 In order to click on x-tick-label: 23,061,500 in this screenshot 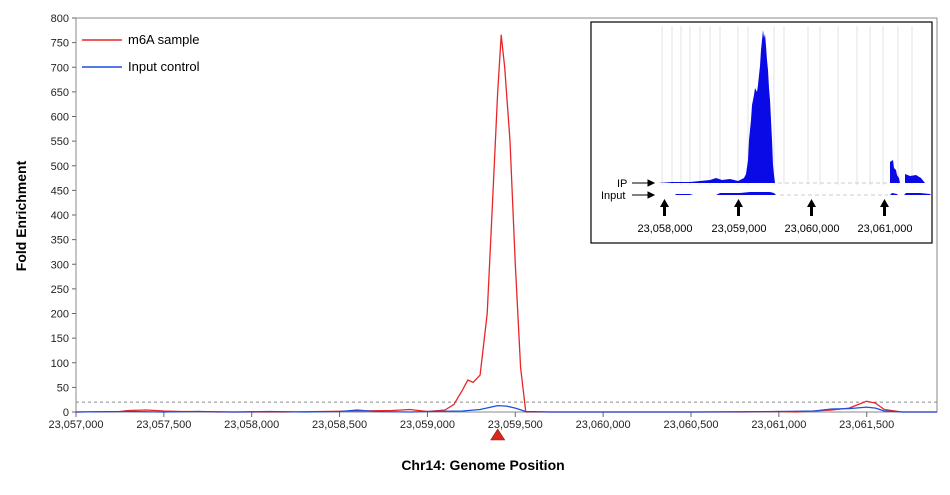, I will do `click(866, 425)`.